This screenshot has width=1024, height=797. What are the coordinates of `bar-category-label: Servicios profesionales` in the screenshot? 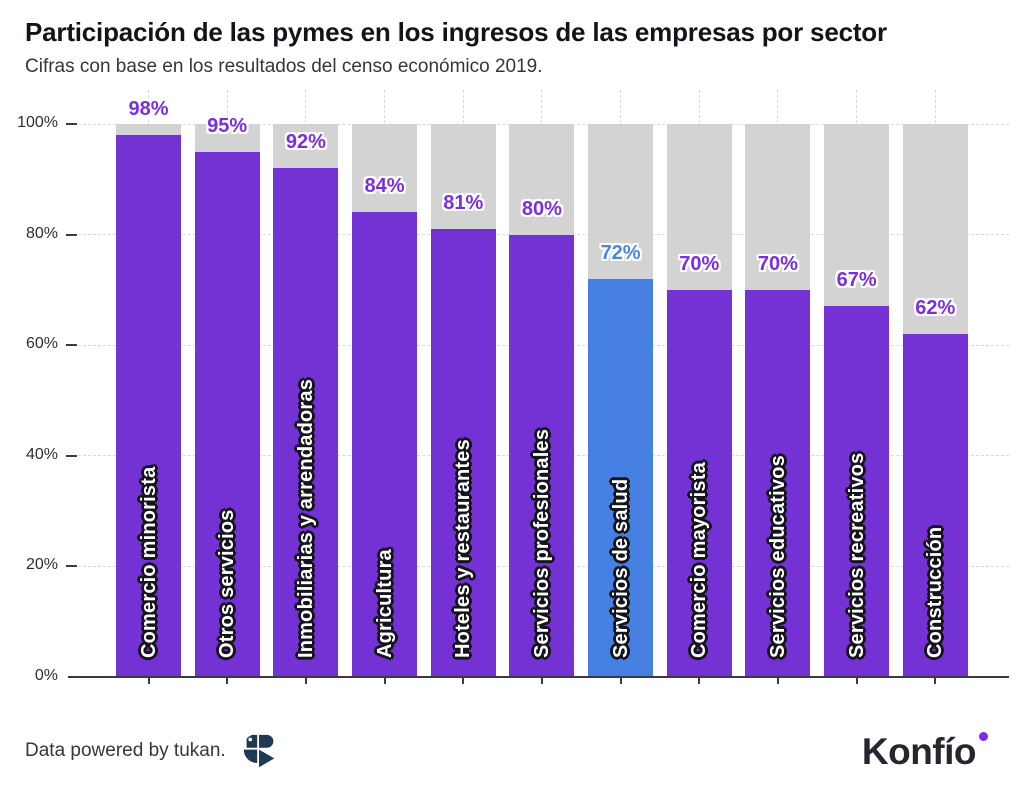 It's located at (541, 543).